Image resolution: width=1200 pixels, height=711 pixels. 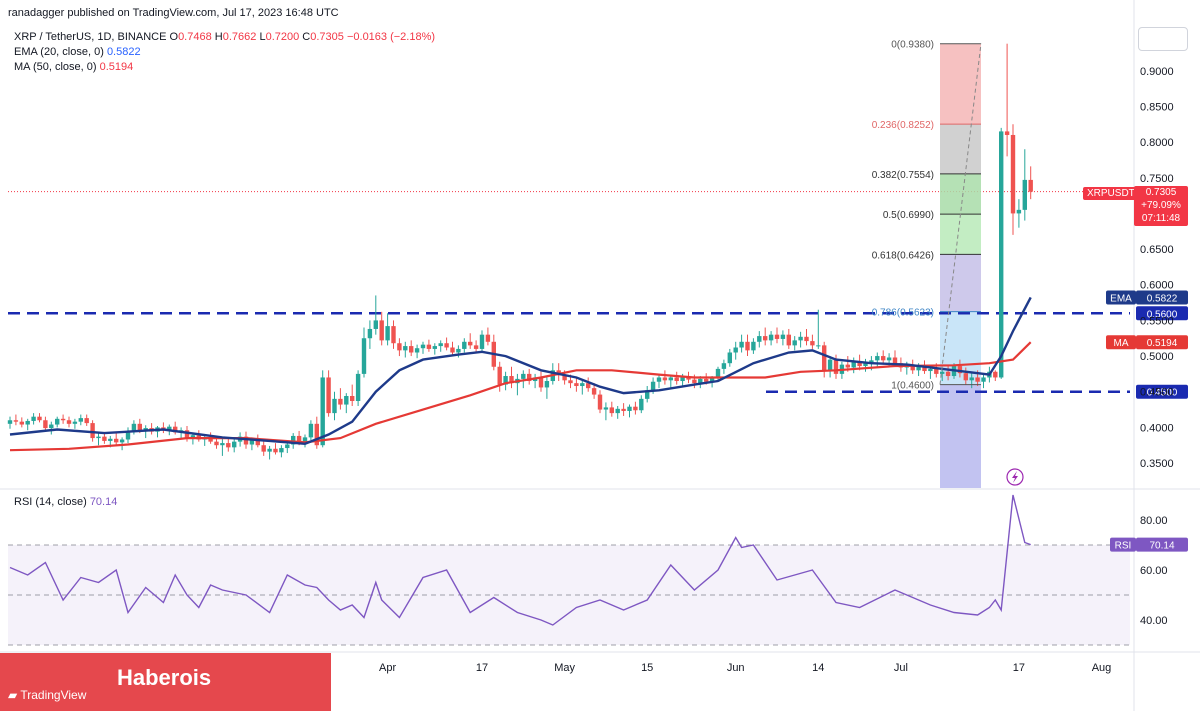 I want to click on time-tick-label: 17, so click(x=482, y=668).